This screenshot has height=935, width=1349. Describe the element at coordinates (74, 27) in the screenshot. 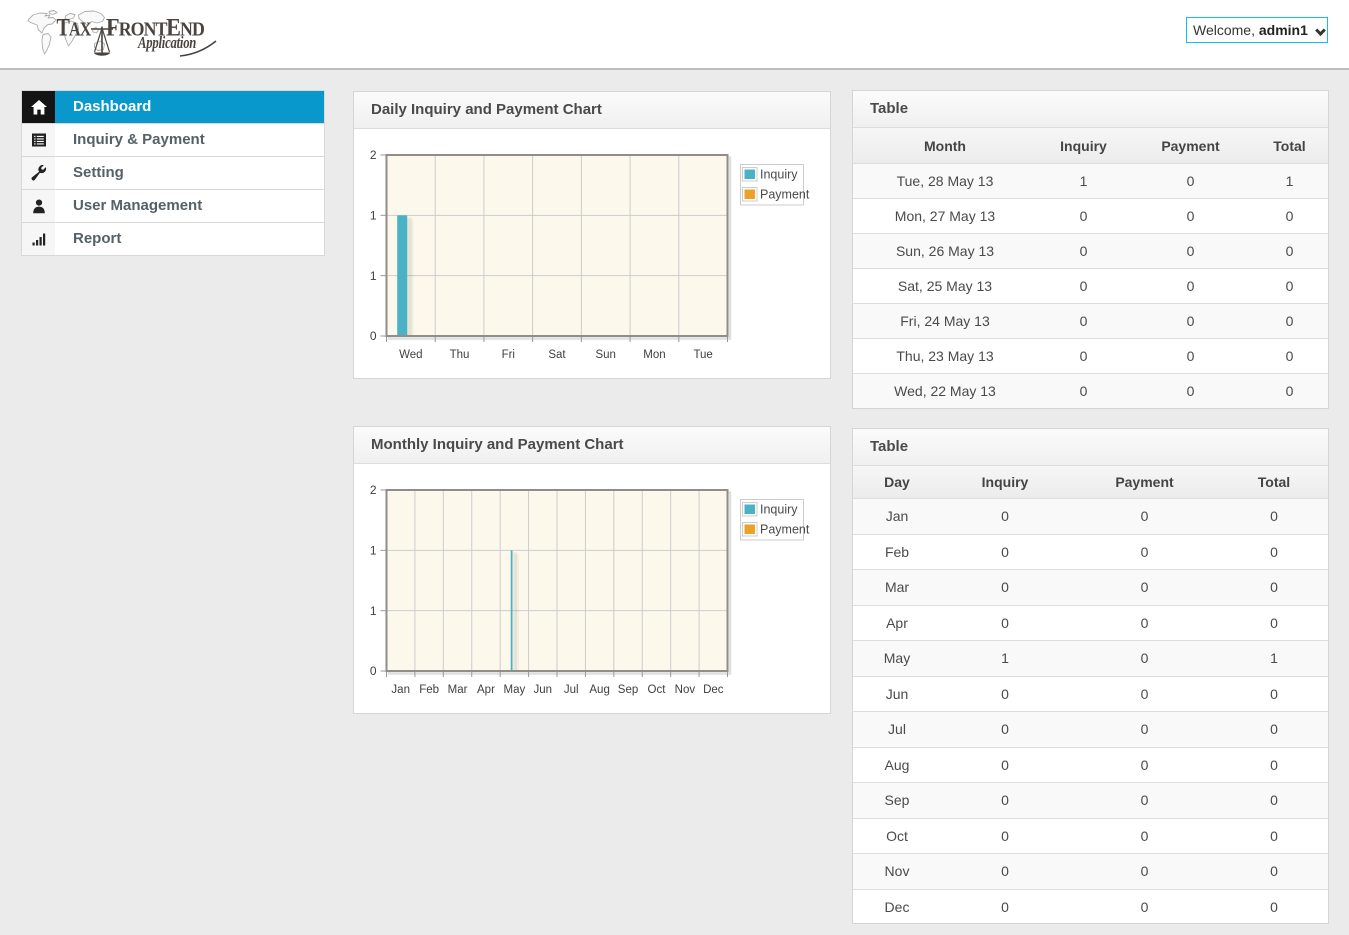

I see `svg-text: TAX` at that location.